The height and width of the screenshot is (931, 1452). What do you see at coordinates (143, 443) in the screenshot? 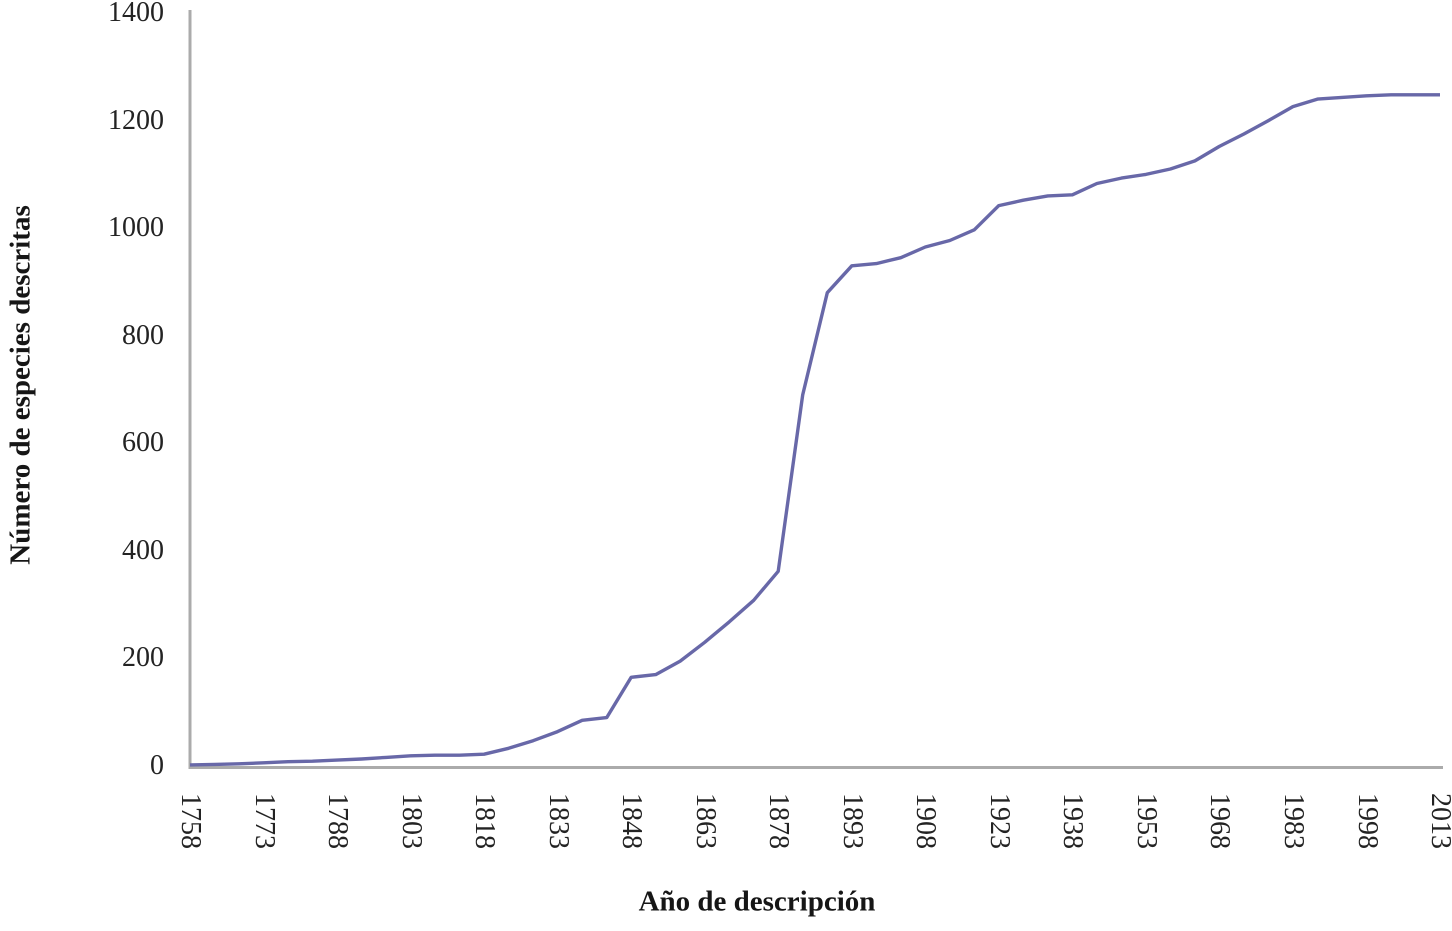
I see `y-tick-label: 600` at bounding box center [143, 443].